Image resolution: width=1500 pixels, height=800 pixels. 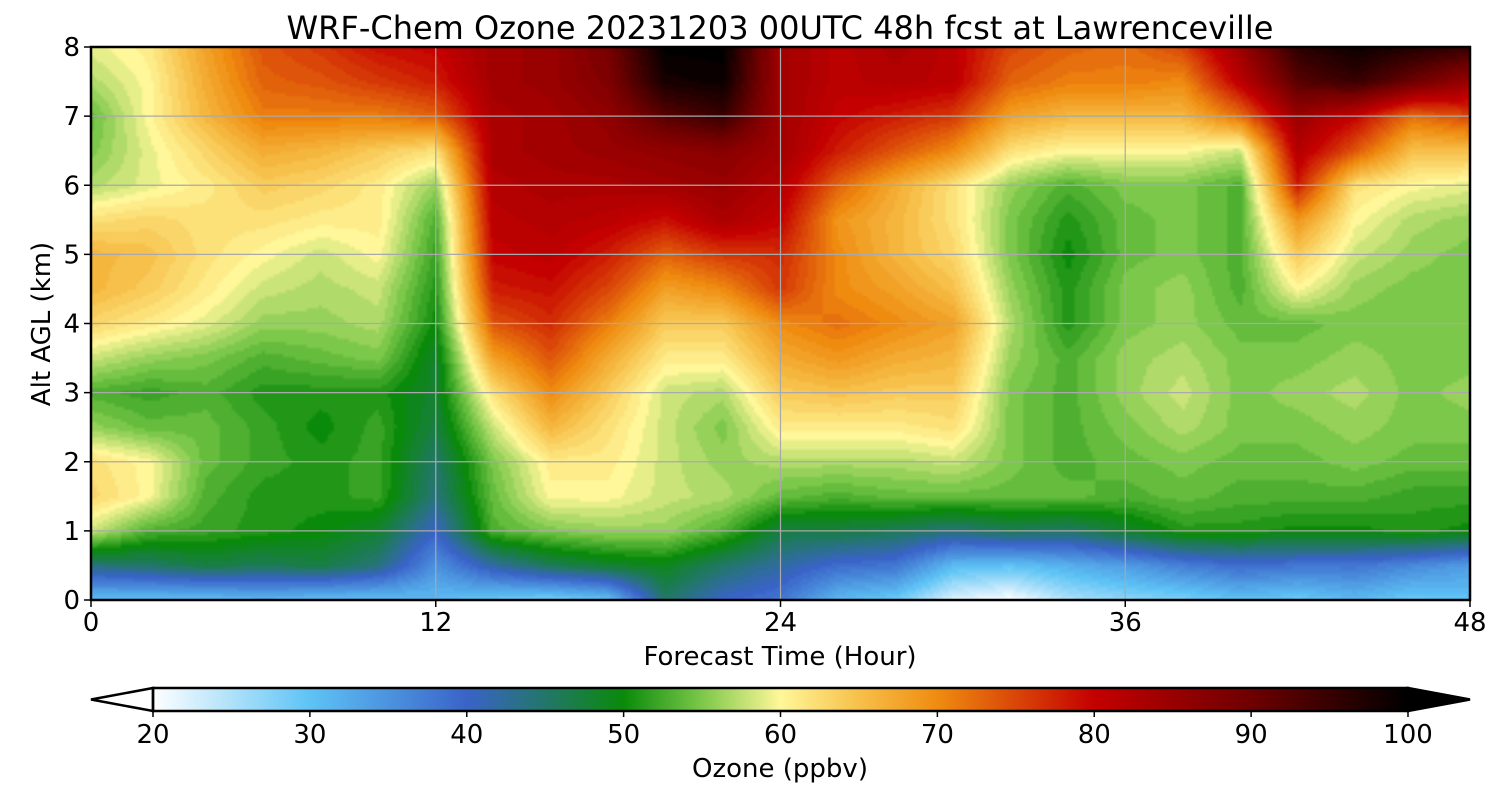 I want to click on colorbar: 20 30 40 50 60 70 80 90 100, so click(x=780, y=718).